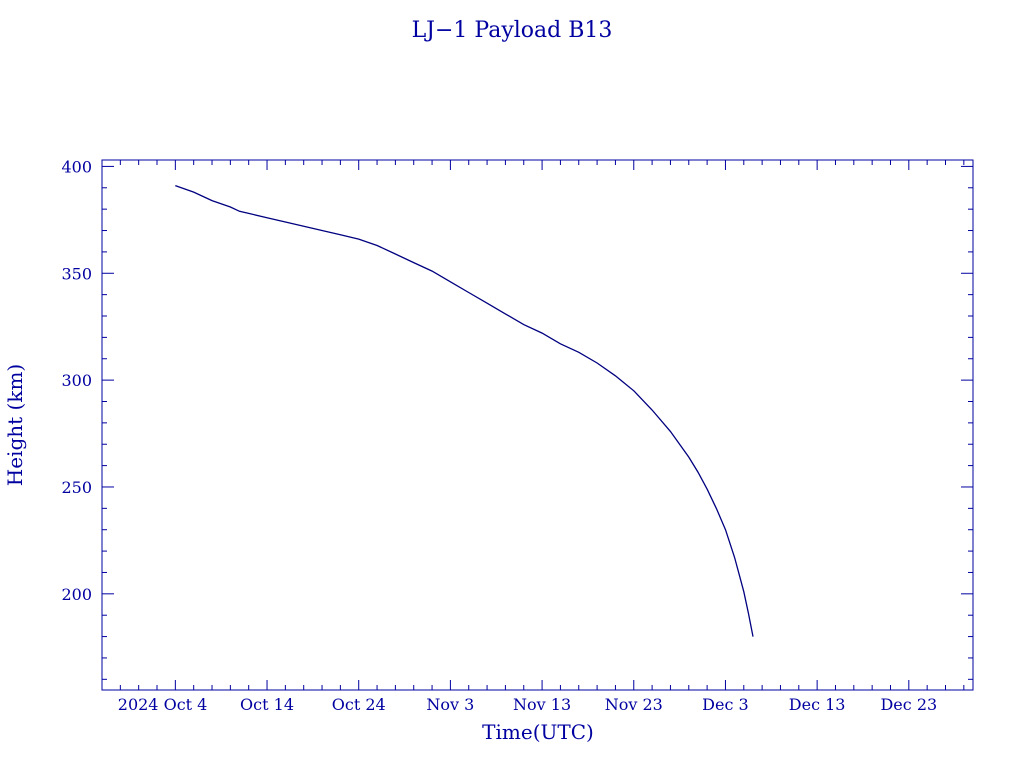 This screenshot has width=1024, height=768. What do you see at coordinates (76, 273) in the screenshot?
I see `y-tick-label: 350` at bounding box center [76, 273].